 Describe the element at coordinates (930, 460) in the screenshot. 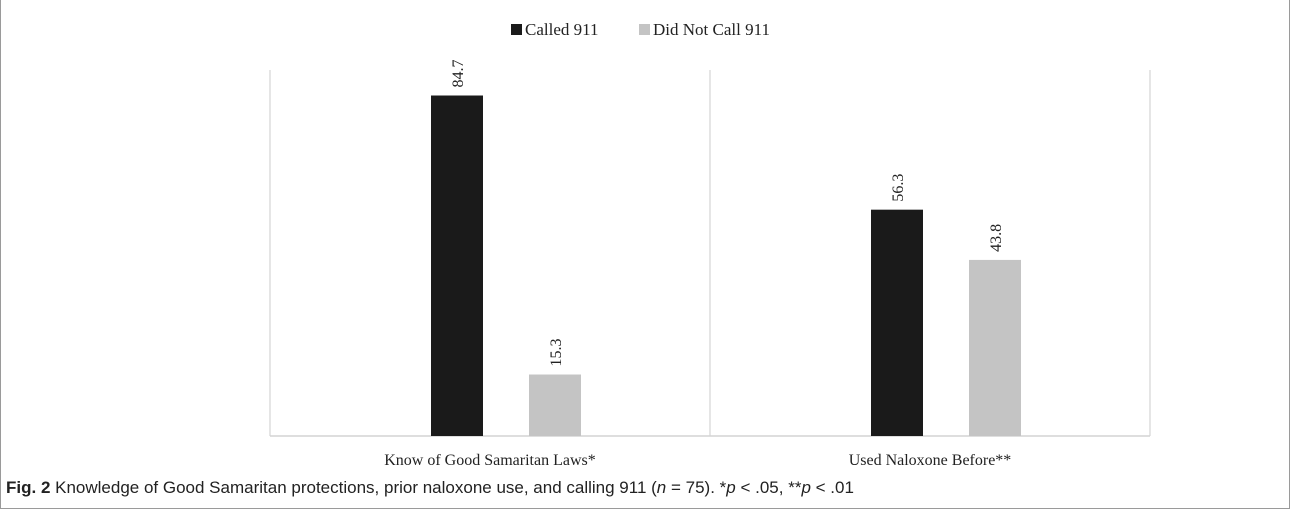

I see `category-label: Used Naloxone Before**` at that location.